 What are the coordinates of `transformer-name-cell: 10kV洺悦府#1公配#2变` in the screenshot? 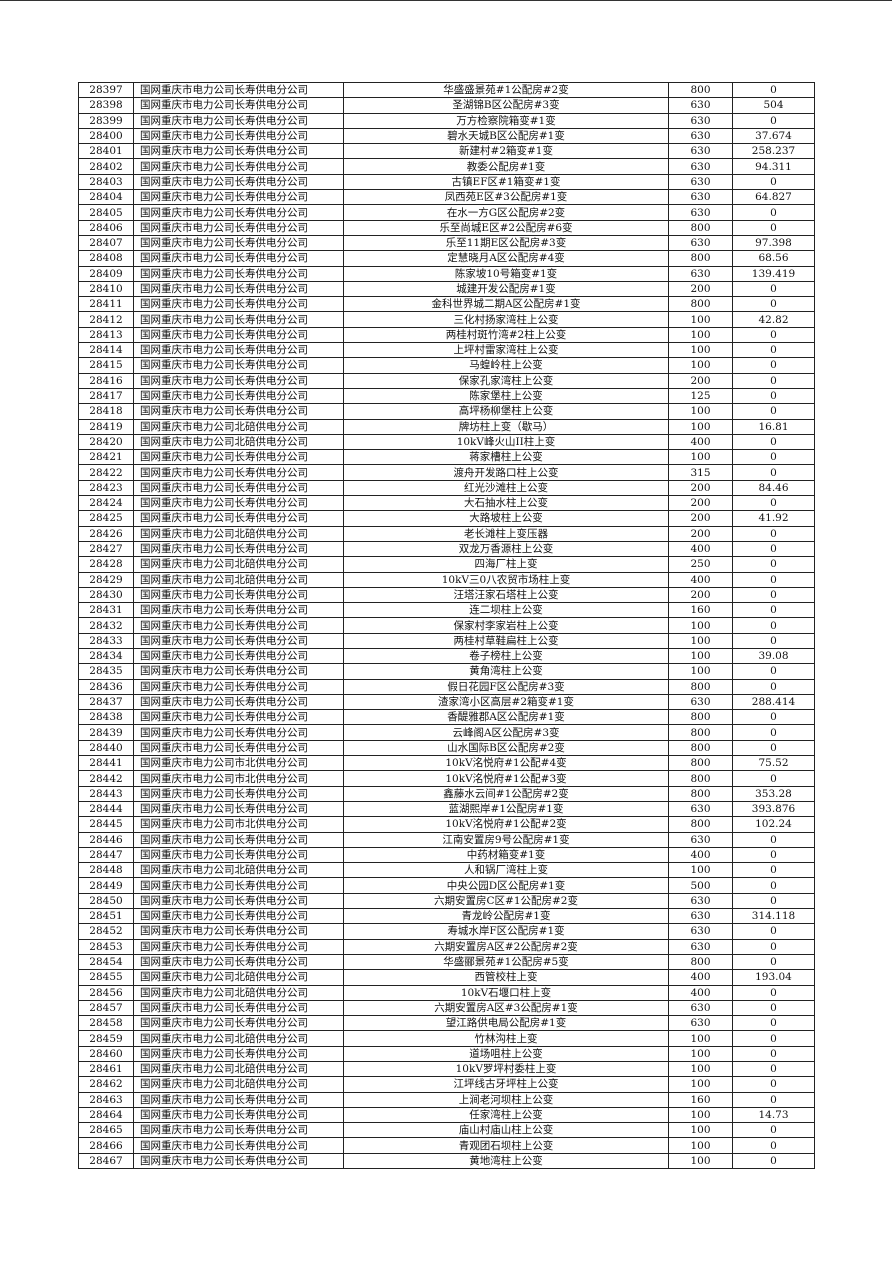 It's located at (506, 824).